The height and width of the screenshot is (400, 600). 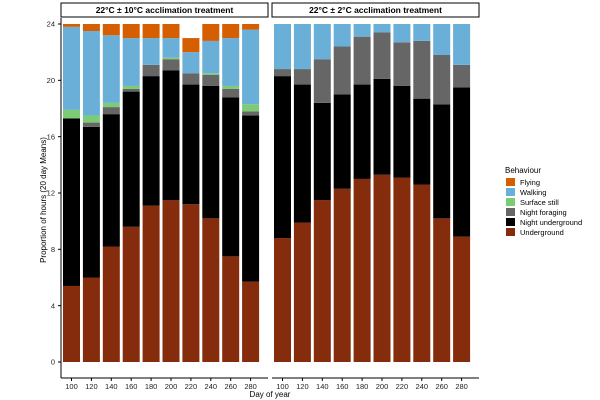 I want to click on bar-left-260-night-underground, so click(x=231, y=177).